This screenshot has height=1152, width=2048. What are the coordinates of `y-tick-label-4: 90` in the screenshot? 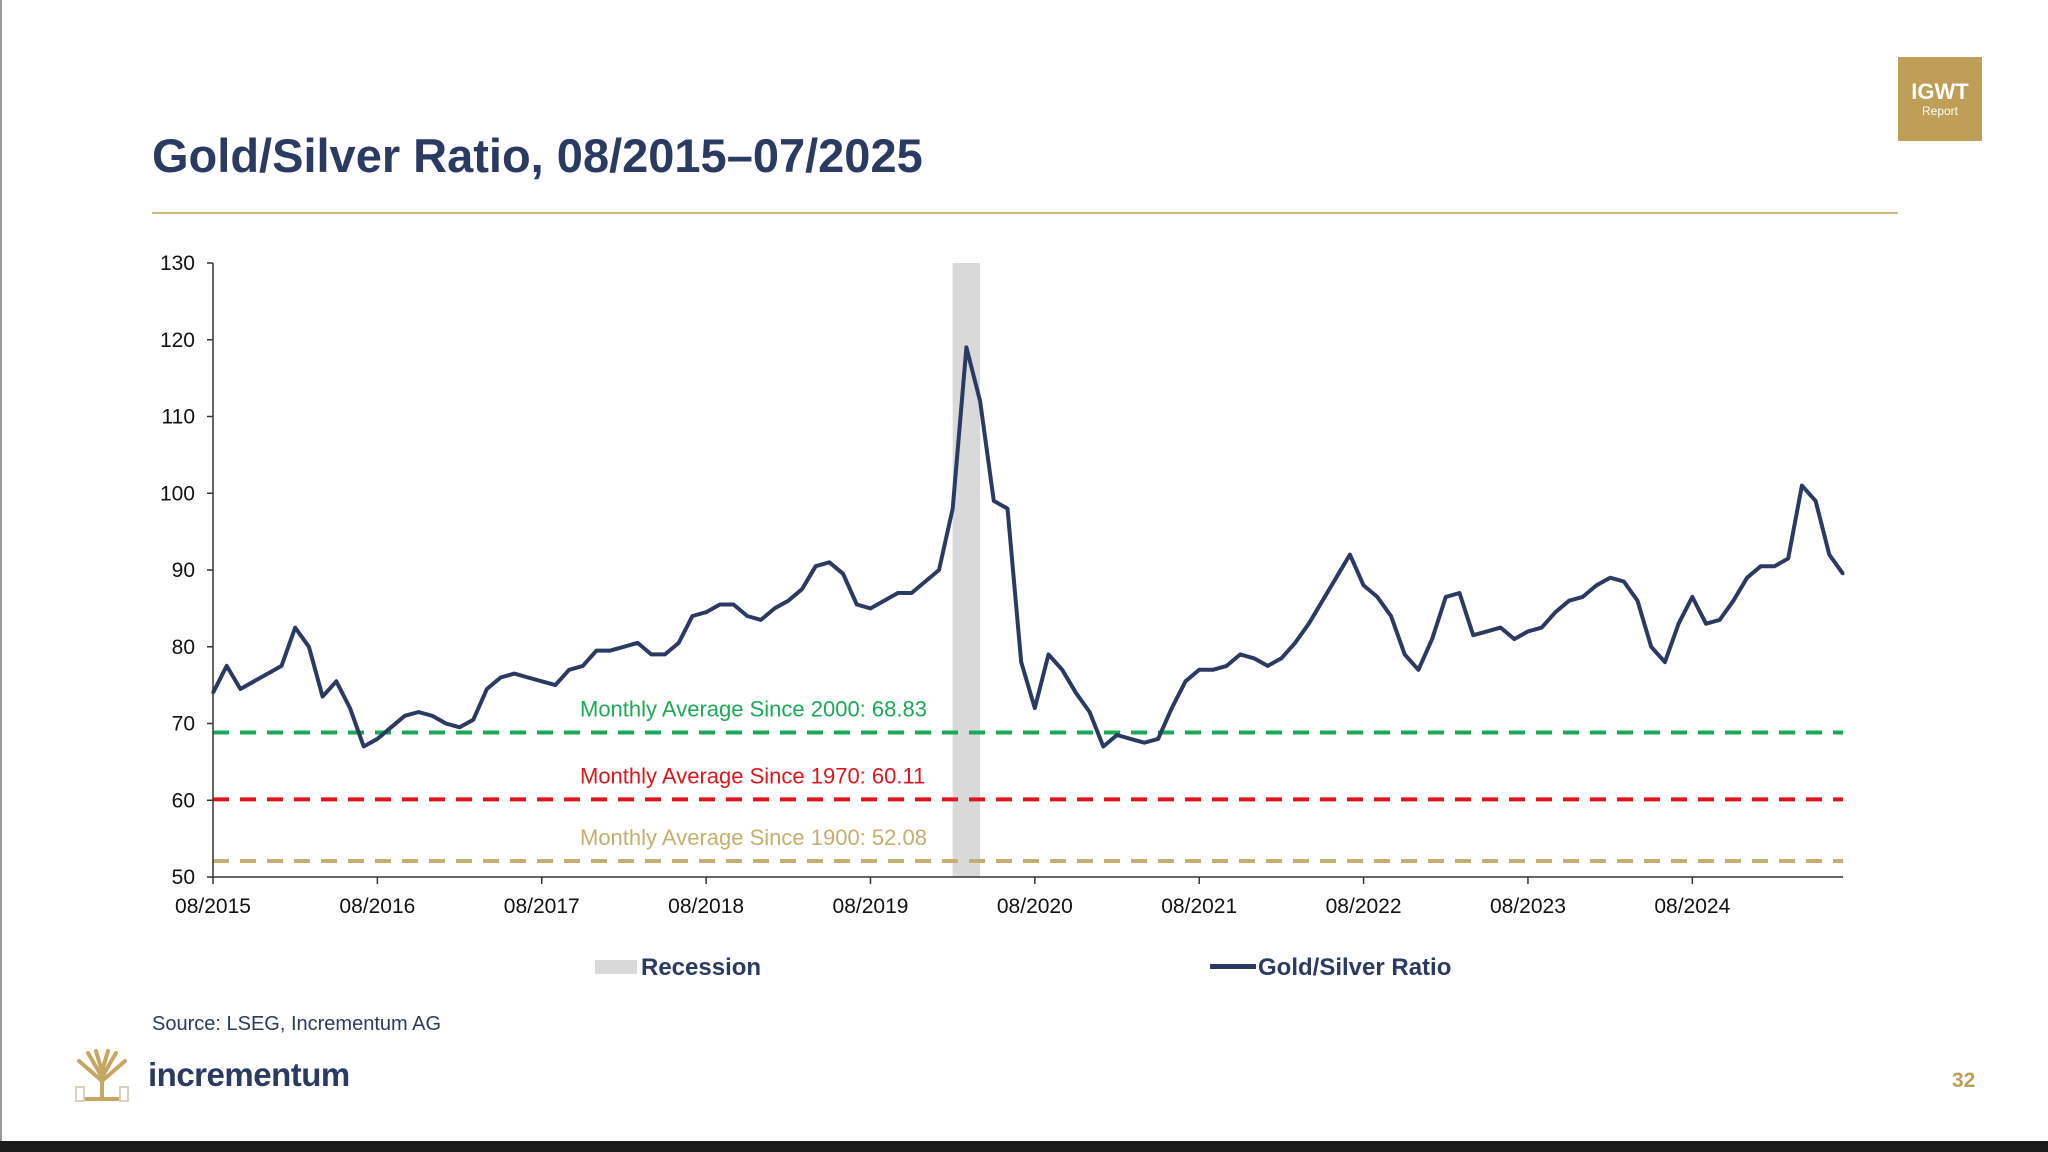 It's located at (183, 570).